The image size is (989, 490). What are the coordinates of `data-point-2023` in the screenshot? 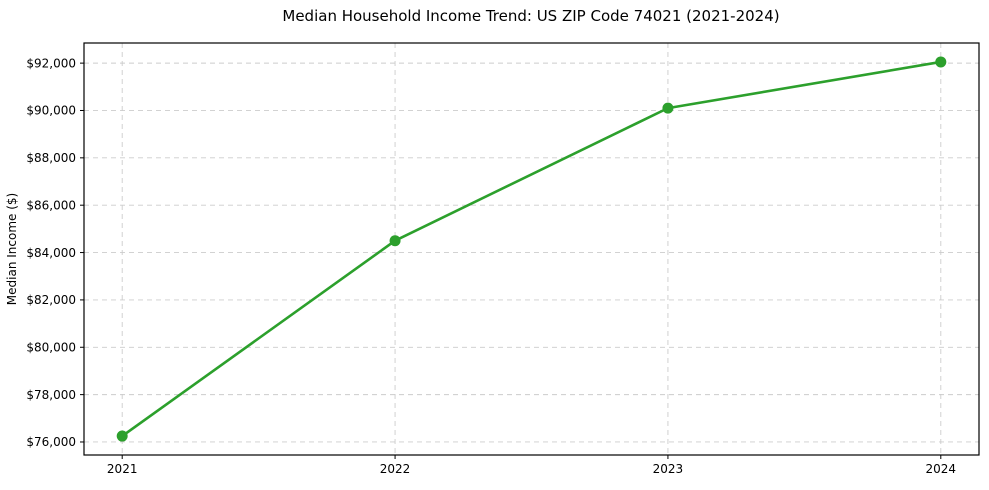 It's located at (668, 108).